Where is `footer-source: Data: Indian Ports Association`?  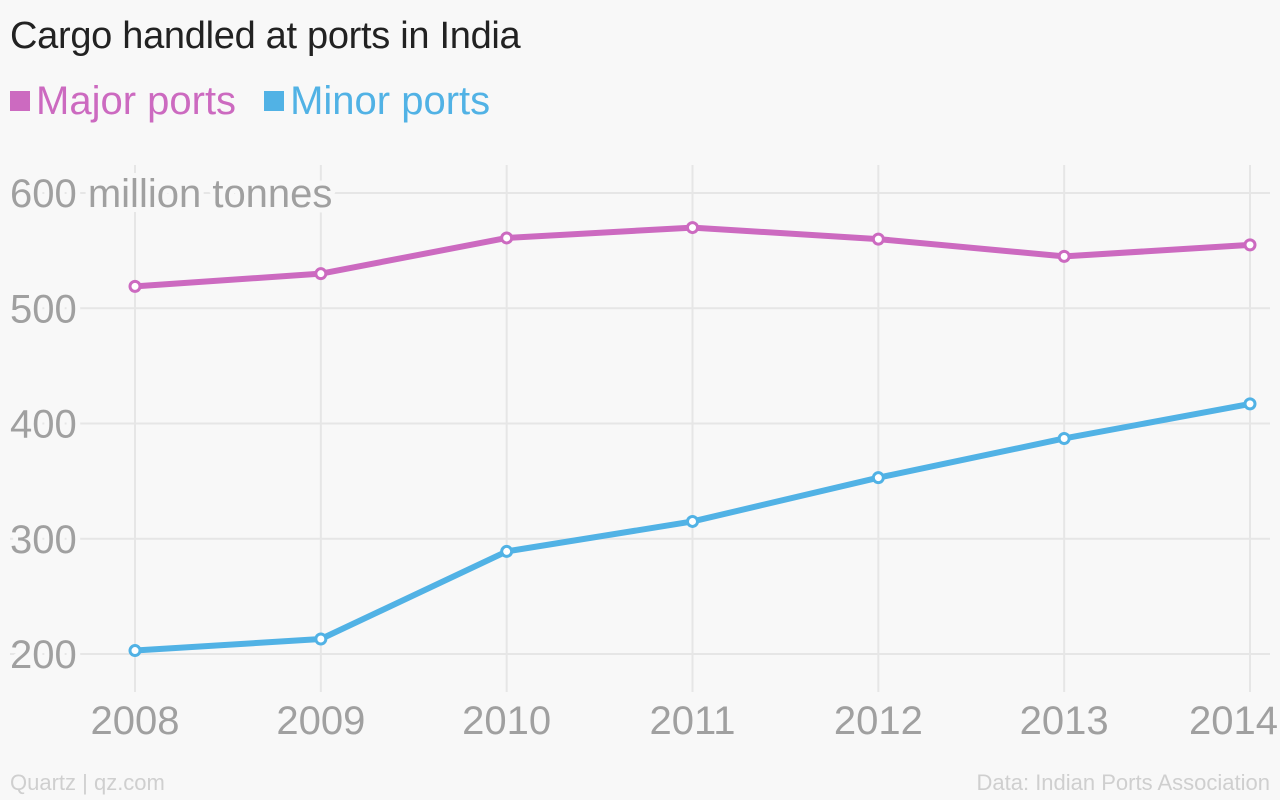
footer-source: Data: Indian Ports Association is located at coordinates (1123, 782).